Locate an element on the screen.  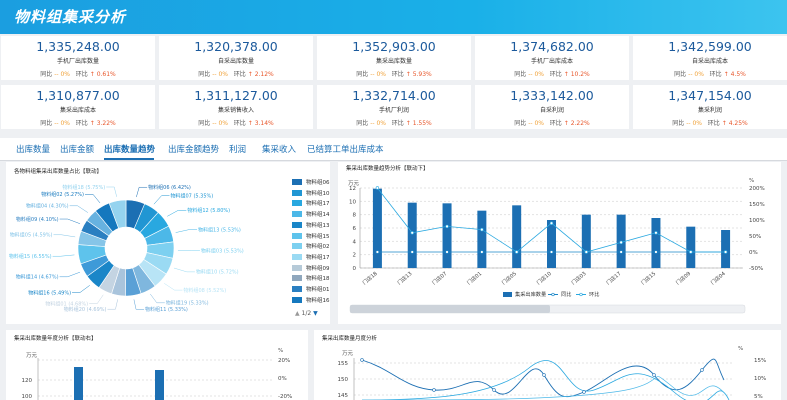
y-tick-label: 100 is located at coordinates (27, 397).